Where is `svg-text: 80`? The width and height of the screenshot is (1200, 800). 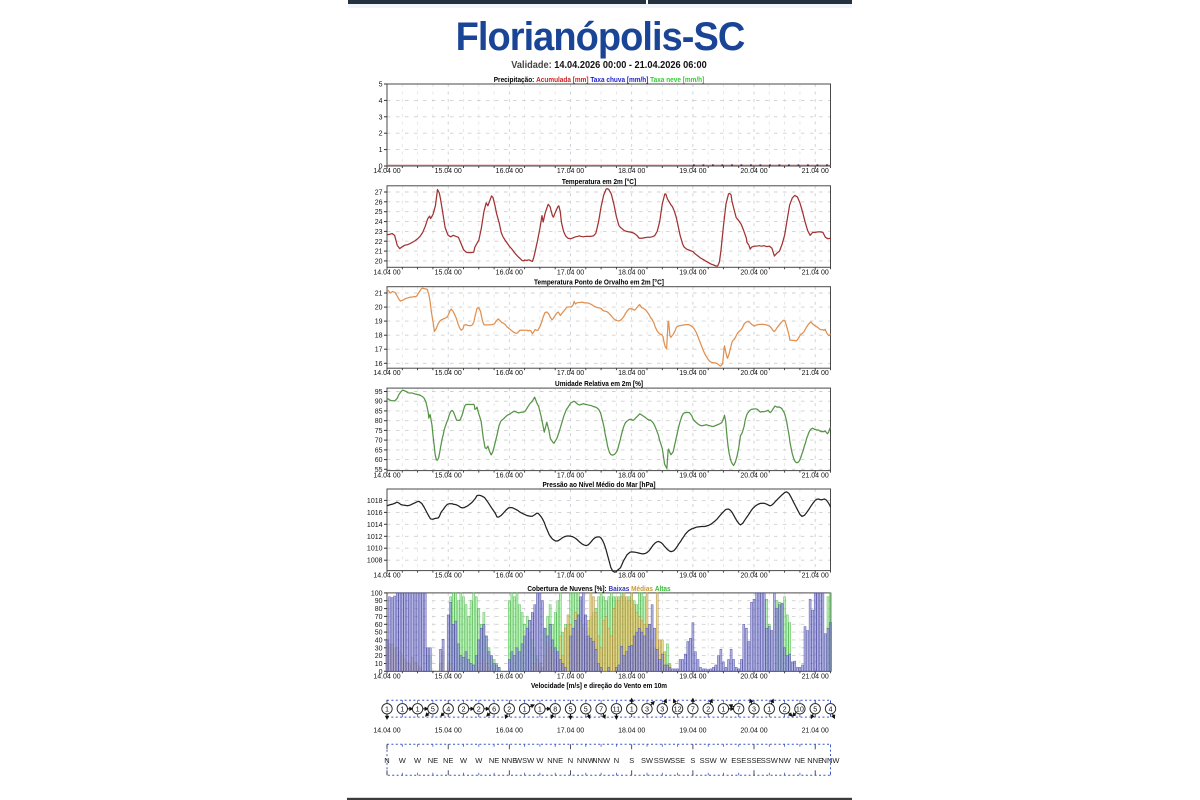 svg-text: 80 is located at coordinates (379, 421).